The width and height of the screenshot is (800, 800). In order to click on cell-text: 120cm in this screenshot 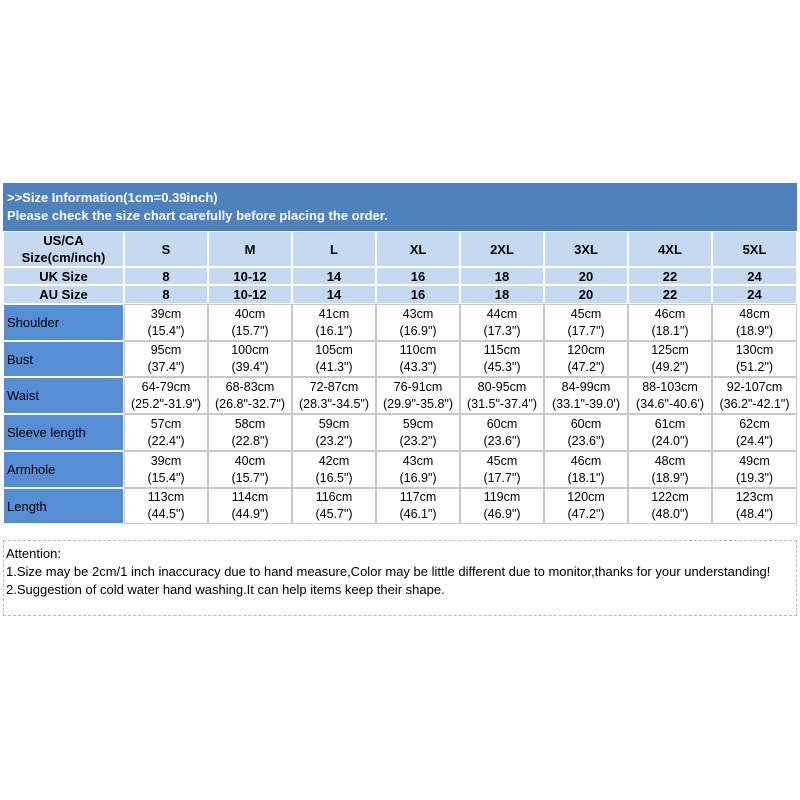, I will do `click(586, 497)`.